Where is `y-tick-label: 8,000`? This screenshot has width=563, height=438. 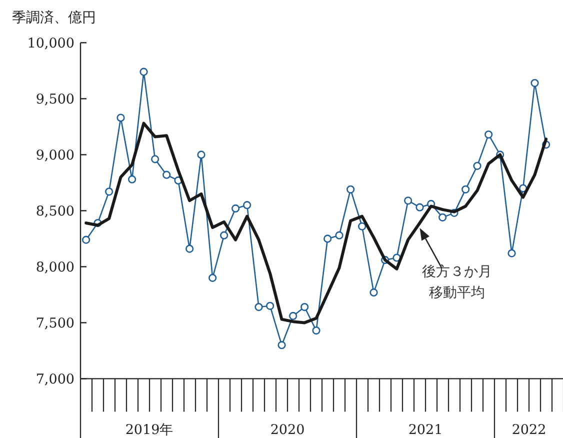
y-tick-label: 8,000 is located at coordinates (55, 268).